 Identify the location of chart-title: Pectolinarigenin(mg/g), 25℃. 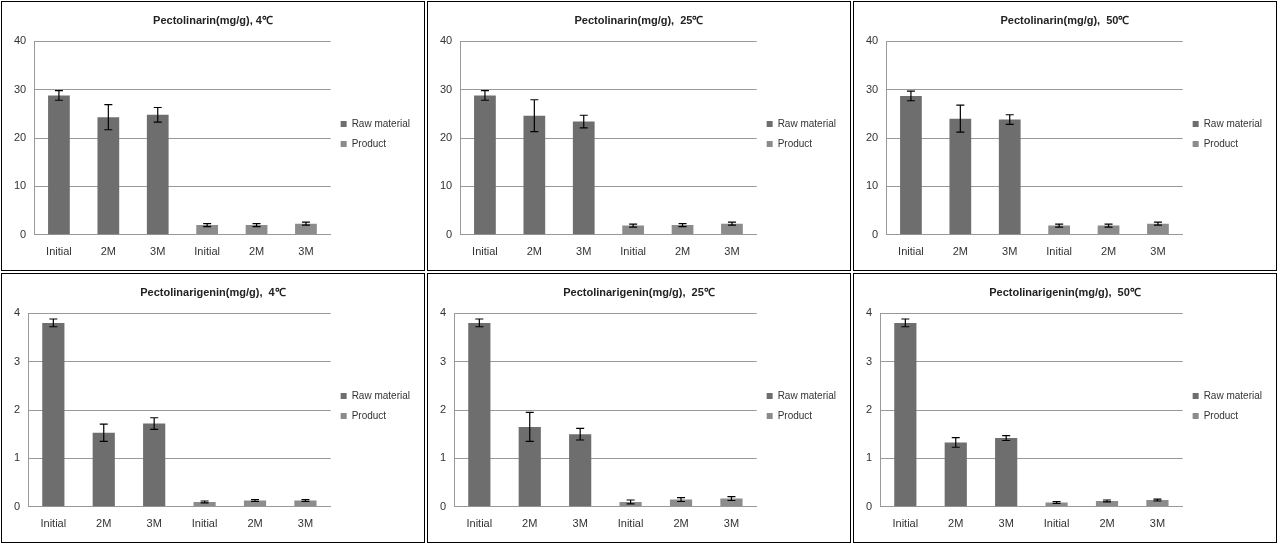
(639, 291).